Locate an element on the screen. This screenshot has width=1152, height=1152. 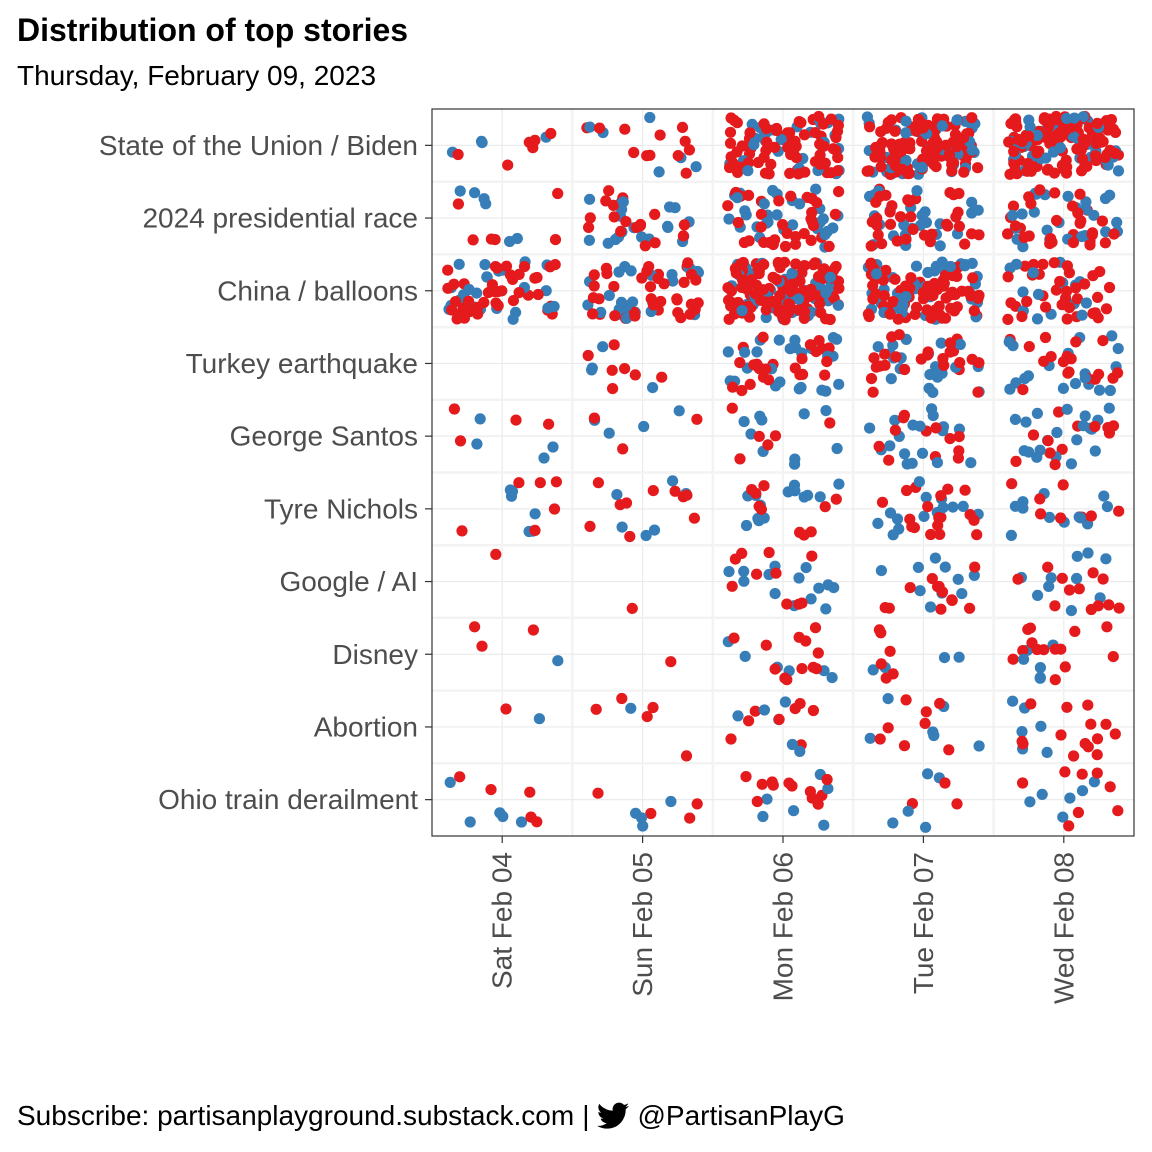
x-tick-label: Tue Feb 07 is located at coordinates (923, 923).